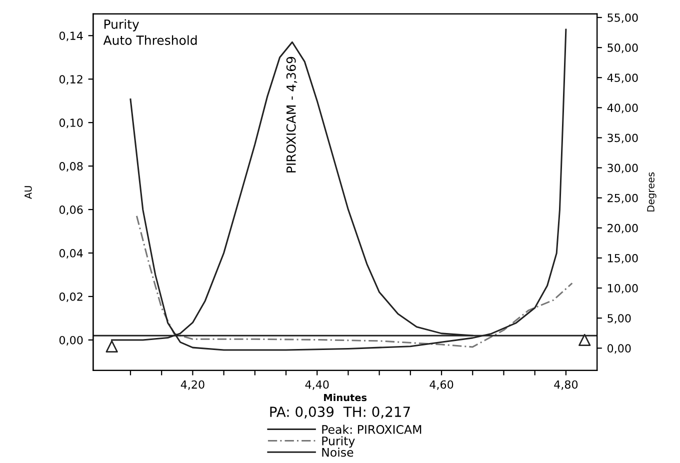 Image resolution: width=680 pixels, height=463 pixels. What do you see at coordinates (651, 192) in the screenshot?
I see `y2-axis-title: Degrees` at bounding box center [651, 192].